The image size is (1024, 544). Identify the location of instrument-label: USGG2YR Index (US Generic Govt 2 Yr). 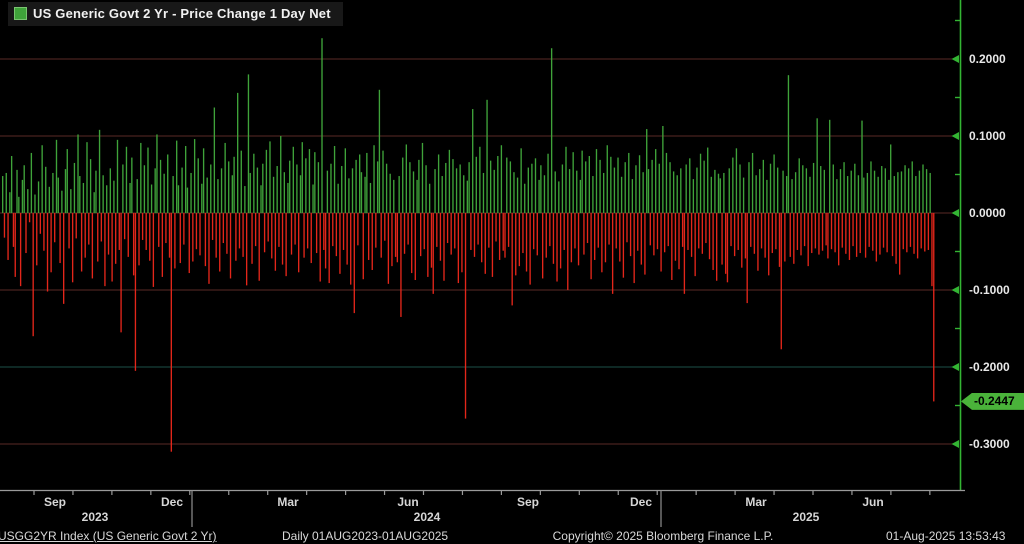
(108, 536).